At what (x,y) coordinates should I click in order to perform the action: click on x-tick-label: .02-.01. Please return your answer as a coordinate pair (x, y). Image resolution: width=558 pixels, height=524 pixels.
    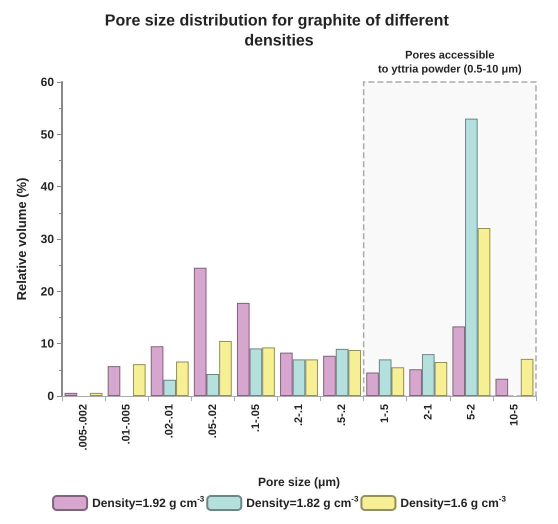
    Looking at the image, I should click on (170, 421).